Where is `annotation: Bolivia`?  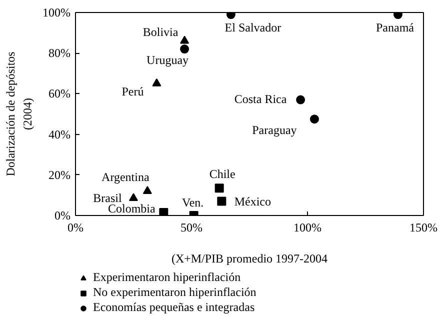 annotation: Bolivia is located at coordinates (160, 31).